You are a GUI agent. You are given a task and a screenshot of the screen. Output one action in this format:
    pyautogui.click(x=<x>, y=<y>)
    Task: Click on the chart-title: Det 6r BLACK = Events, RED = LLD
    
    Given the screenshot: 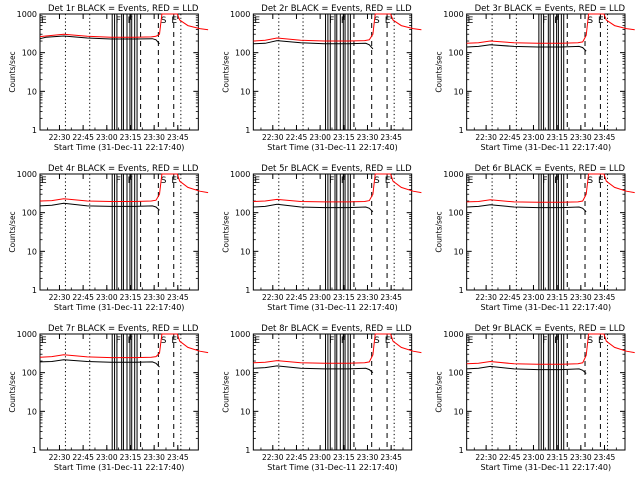 What is the action you would take?
    pyautogui.click(x=550, y=169)
    